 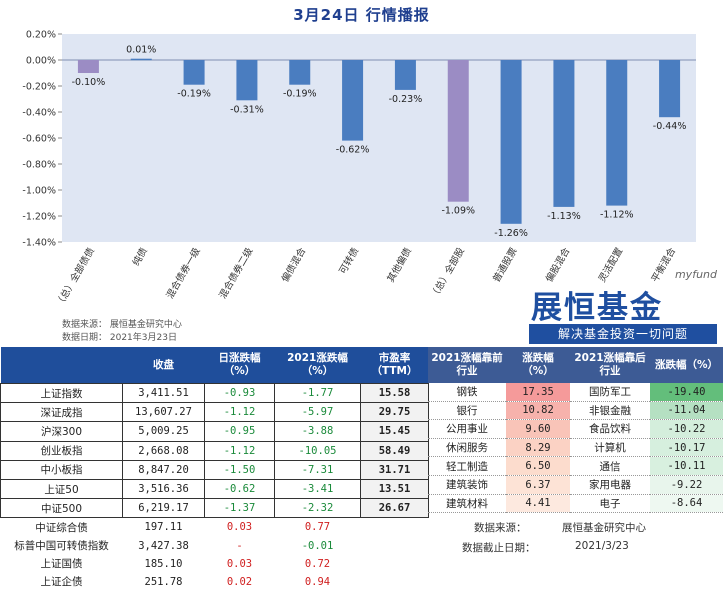 I want to click on y-tick-label: -1.00%, so click(x=39, y=191).